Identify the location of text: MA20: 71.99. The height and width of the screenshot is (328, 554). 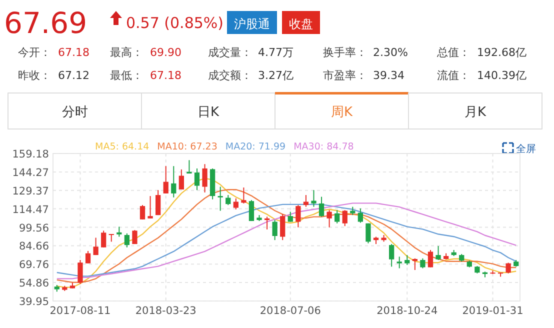
(255, 147).